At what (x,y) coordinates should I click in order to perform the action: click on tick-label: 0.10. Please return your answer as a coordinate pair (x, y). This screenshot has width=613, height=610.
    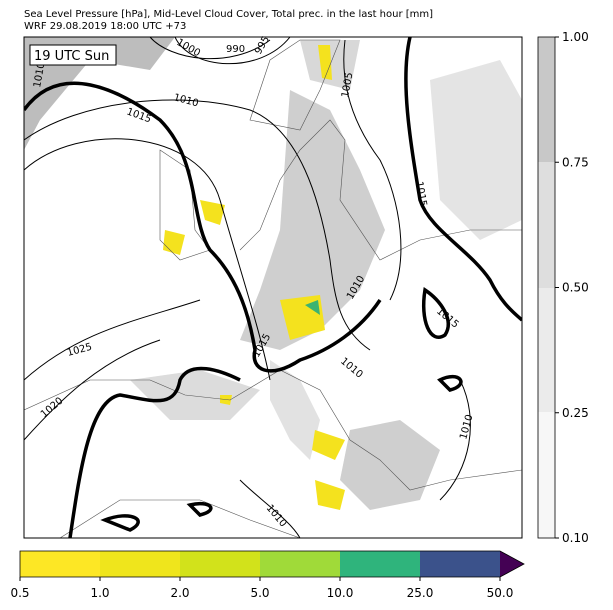
    Looking at the image, I should click on (575, 538).